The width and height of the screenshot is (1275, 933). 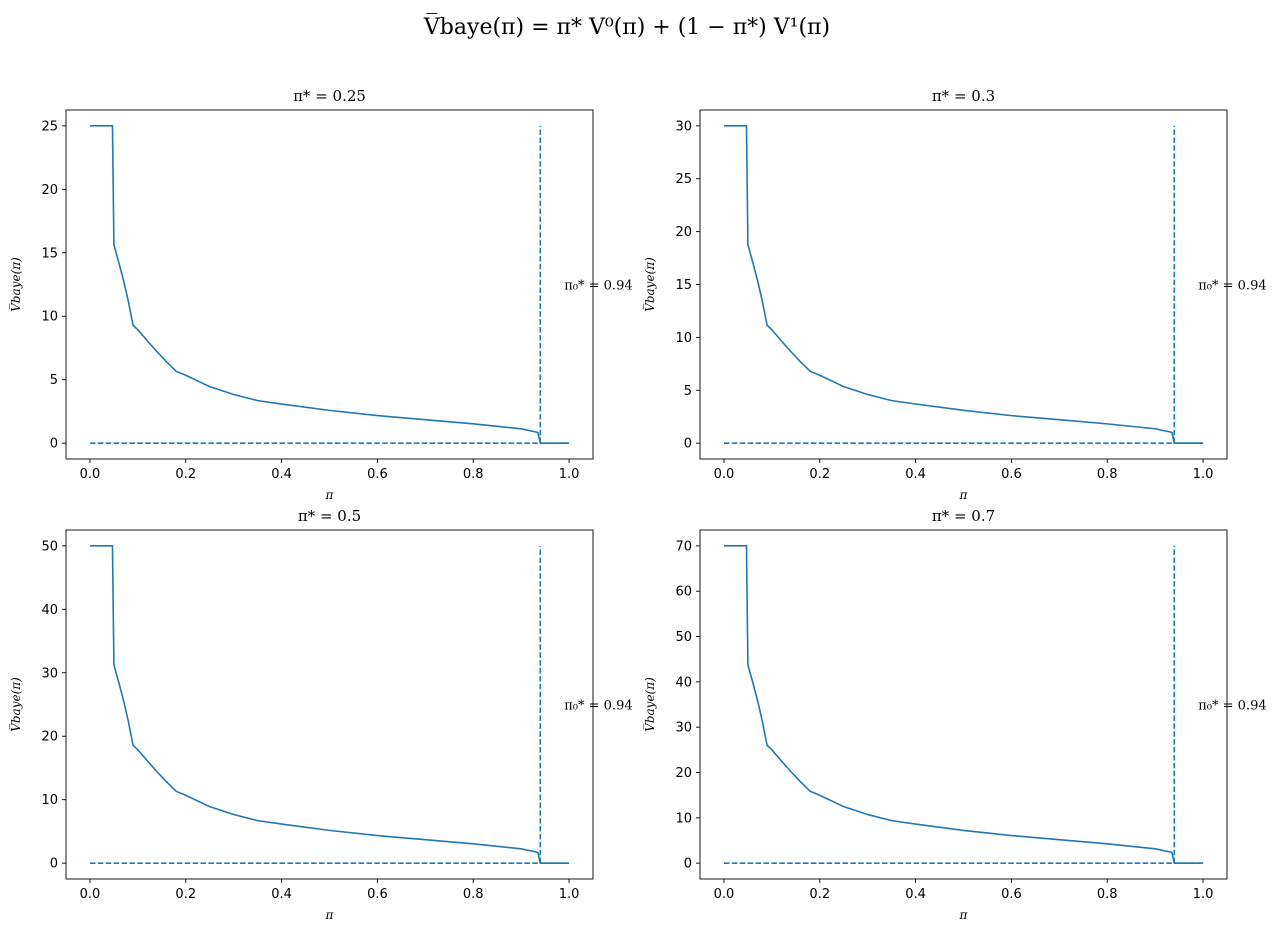 What do you see at coordinates (683, 592) in the screenshot?
I see `y-tick-label: 60` at bounding box center [683, 592].